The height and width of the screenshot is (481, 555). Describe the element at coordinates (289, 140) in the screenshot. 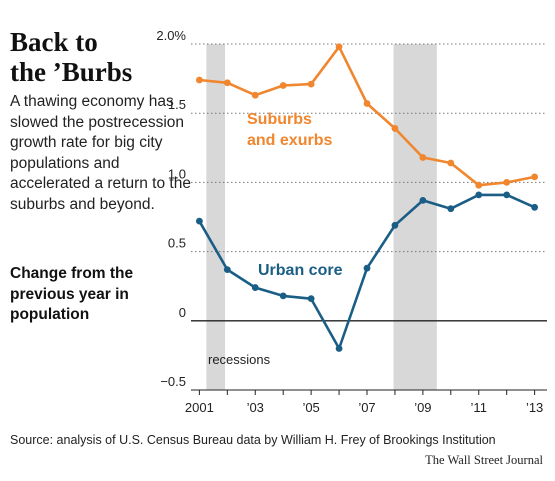

I see `series-label: and exurbs` at that location.